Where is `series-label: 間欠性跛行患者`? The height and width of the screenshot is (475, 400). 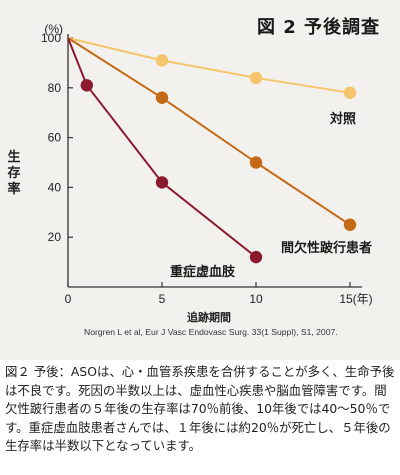 series-label: 間欠性跛行患者 is located at coordinates (326, 248).